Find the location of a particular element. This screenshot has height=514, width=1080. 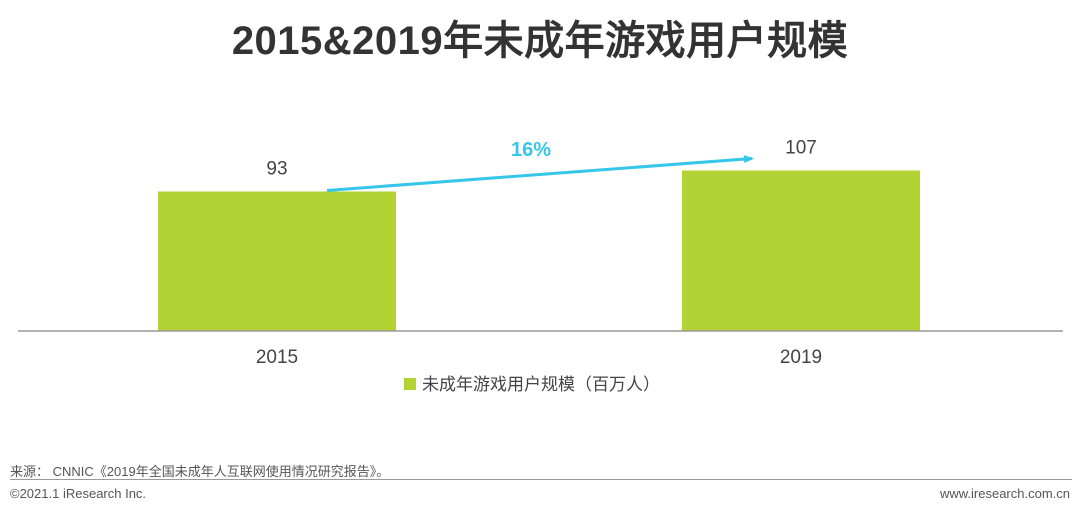

source-note: 来源： CNNIC《2019年全国未成年人互联网使用情况研究报告》。 is located at coordinates (200, 471).